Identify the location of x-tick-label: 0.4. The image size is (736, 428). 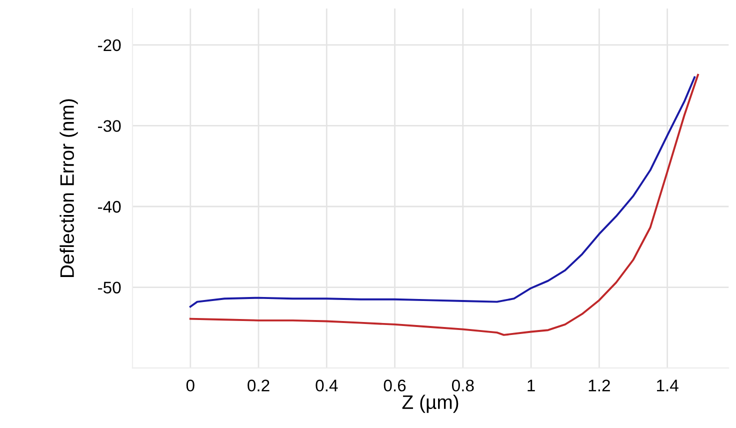
(327, 386).